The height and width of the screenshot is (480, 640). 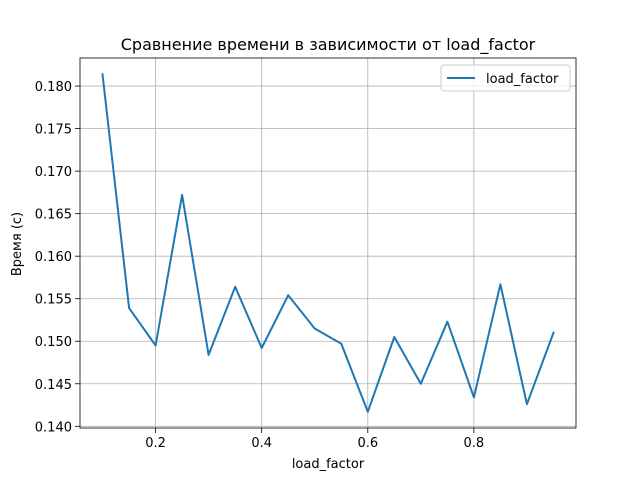 What do you see at coordinates (474, 443) in the screenshot?
I see `x-tick-label: 0.8` at bounding box center [474, 443].